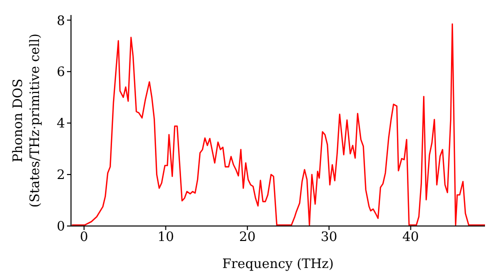 The width and height of the screenshot is (500, 280). What do you see at coordinates (247, 238) in the screenshot?
I see `x-tick-label: 20` at bounding box center [247, 238].